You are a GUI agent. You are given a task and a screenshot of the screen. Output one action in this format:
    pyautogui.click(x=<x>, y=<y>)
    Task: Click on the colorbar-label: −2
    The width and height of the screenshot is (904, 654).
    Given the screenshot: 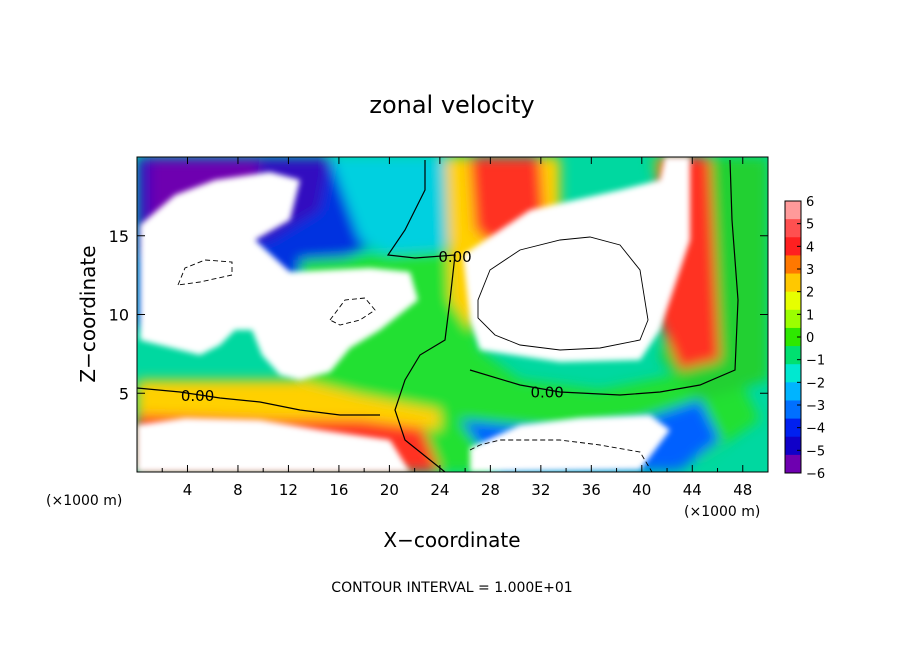 What is the action you would take?
    pyautogui.click(x=815, y=383)
    